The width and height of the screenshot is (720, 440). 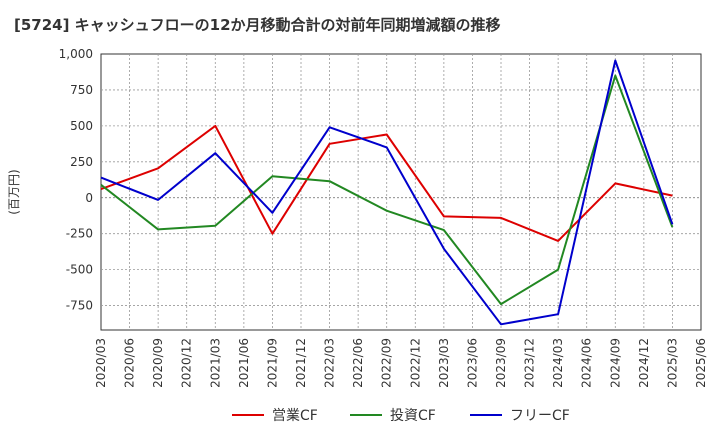 What do you see at coordinates (79, 306) in the screenshot?
I see `y-tick-label: -750` at bounding box center [79, 306].